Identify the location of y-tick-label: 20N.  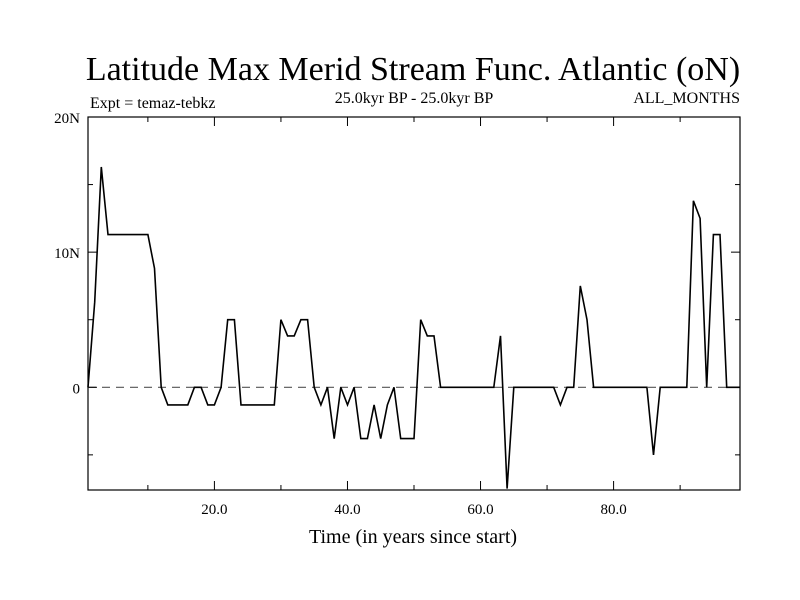
(67, 119).